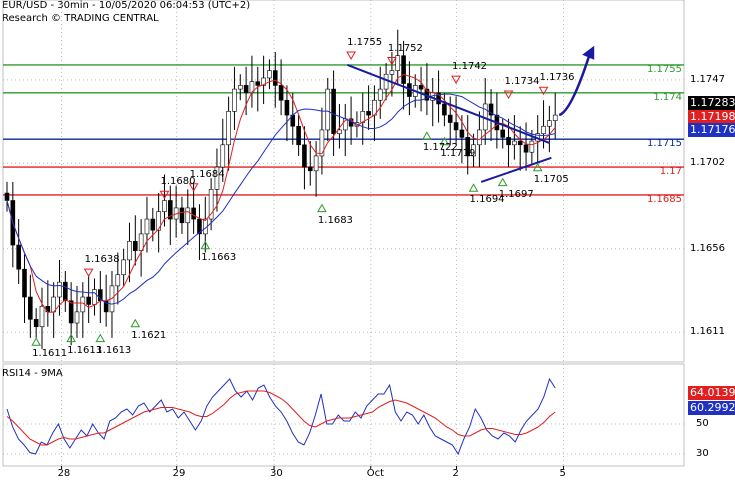  Describe the element at coordinates (562, 473) in the screenshot. I see `x-tick-label: 5` at that location.